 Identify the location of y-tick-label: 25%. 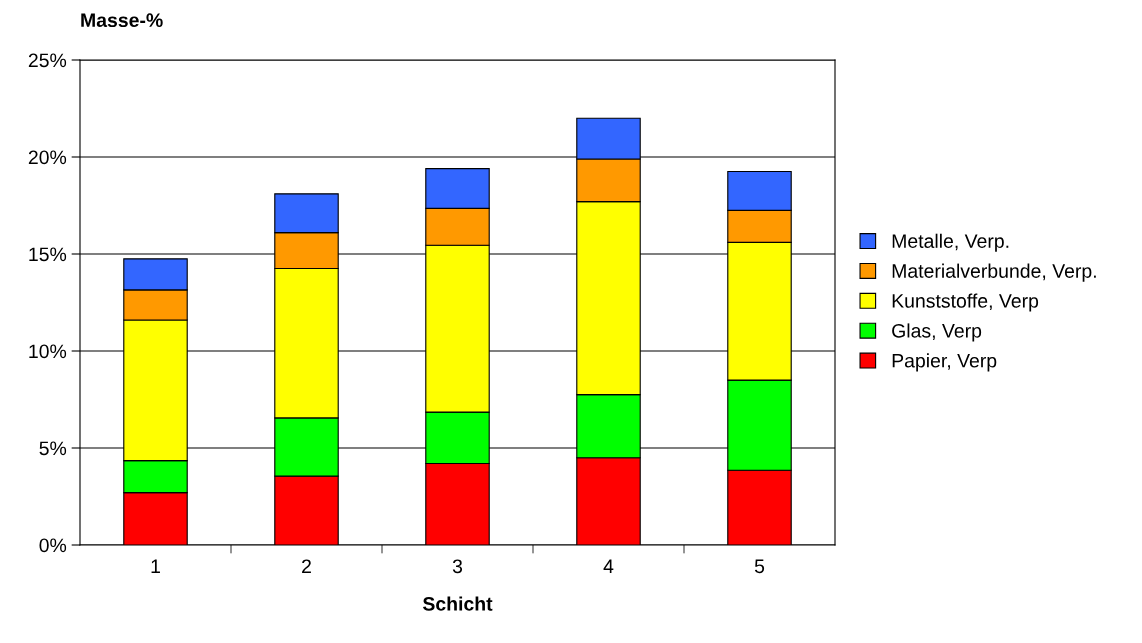
(47, 60).